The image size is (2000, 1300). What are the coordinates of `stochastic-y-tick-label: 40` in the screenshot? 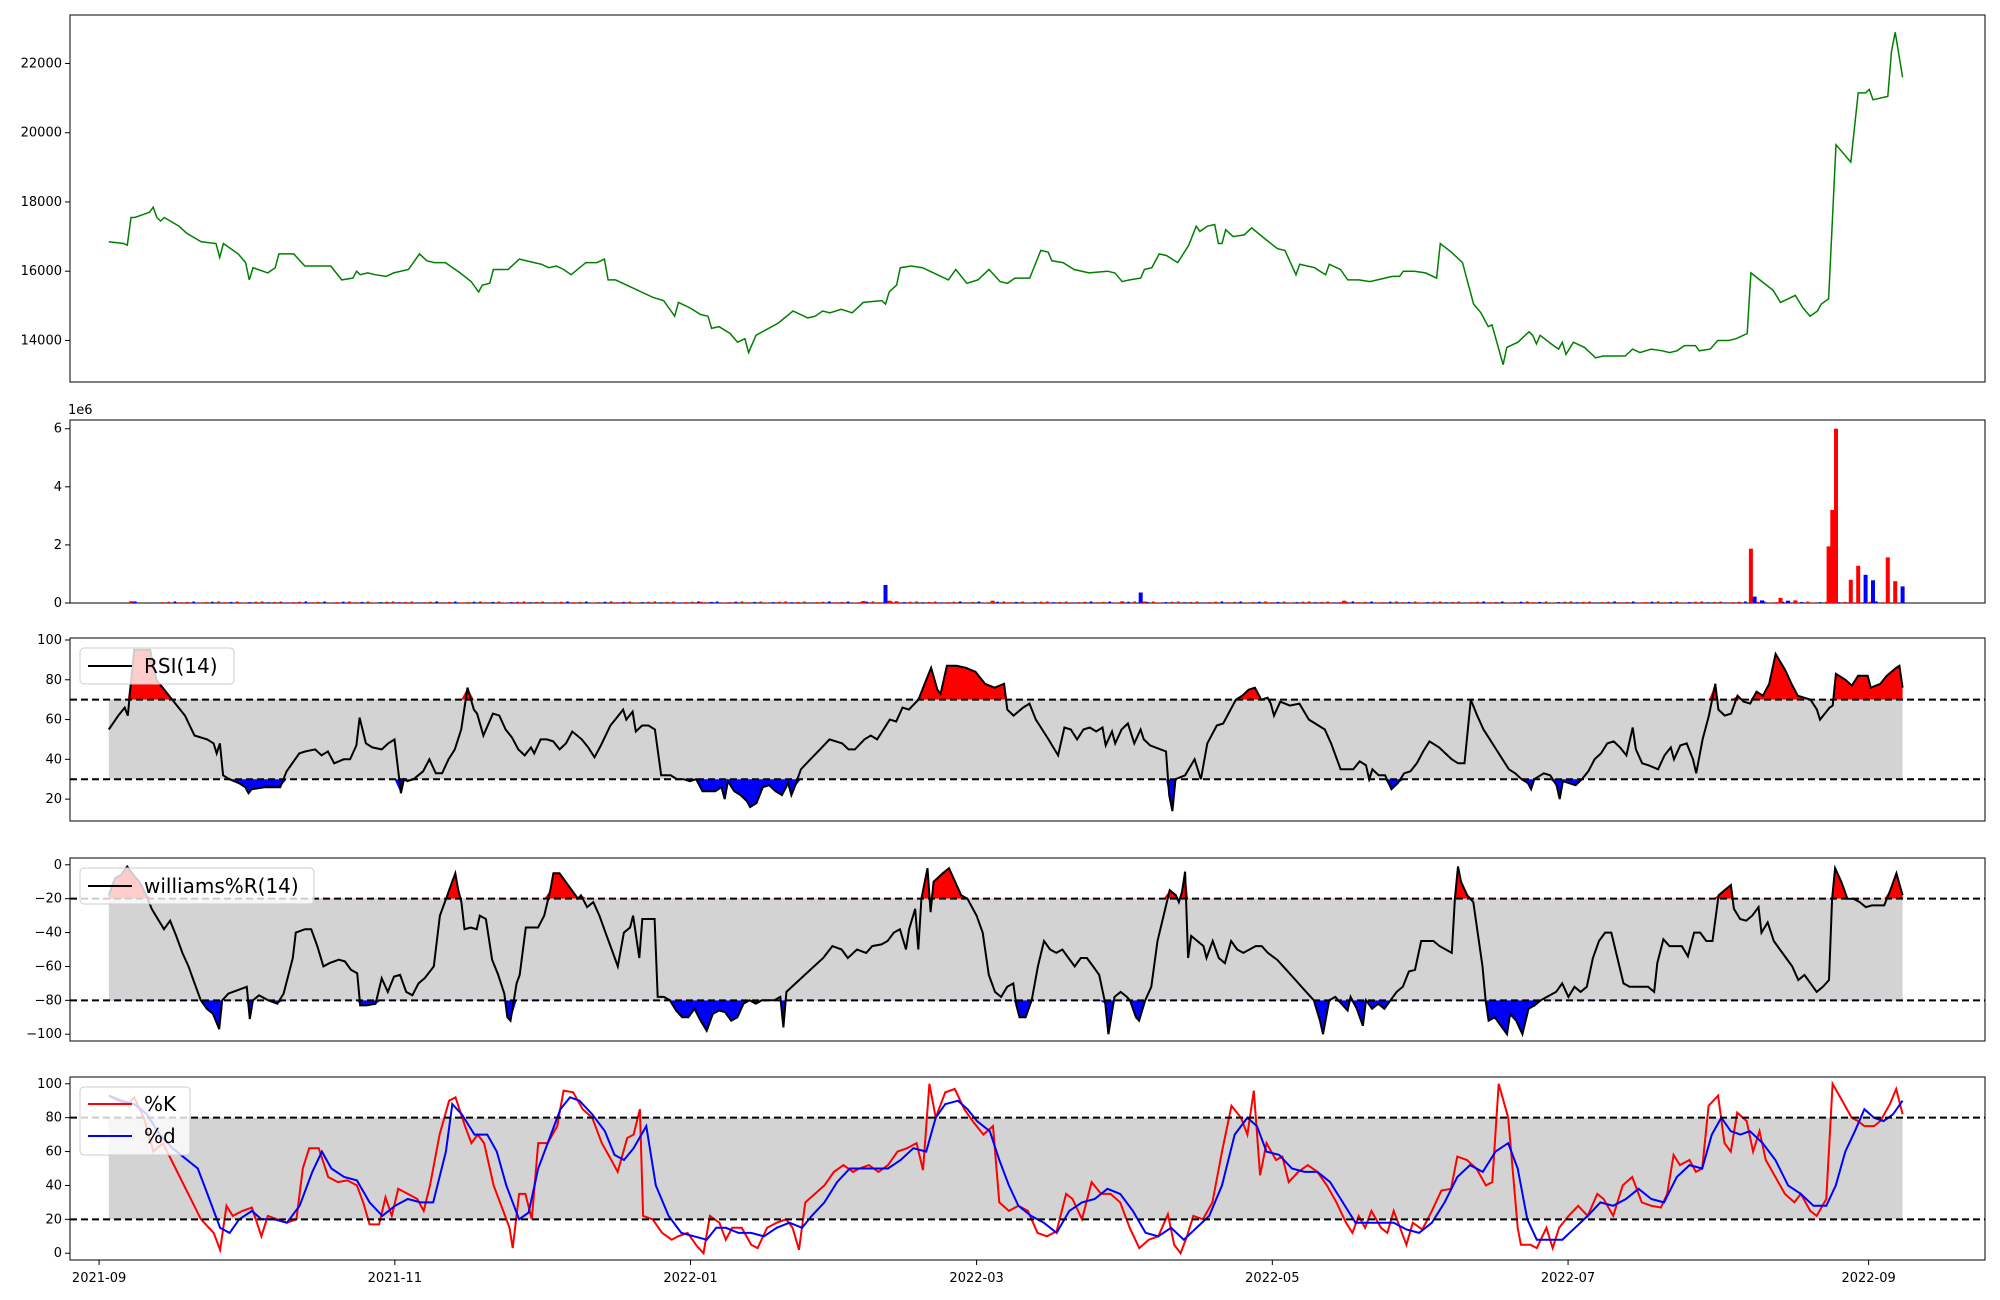 It's located at (53, 1185).